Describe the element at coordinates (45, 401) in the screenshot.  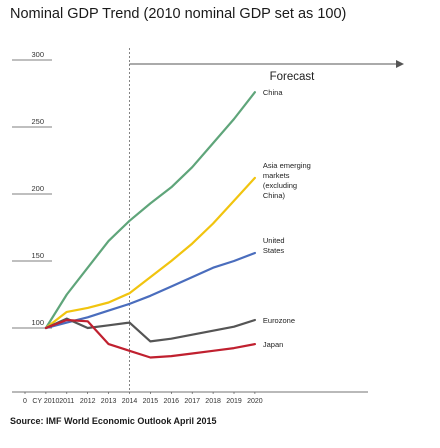
I see `x-tick-label-1: CY 2010` at that location.